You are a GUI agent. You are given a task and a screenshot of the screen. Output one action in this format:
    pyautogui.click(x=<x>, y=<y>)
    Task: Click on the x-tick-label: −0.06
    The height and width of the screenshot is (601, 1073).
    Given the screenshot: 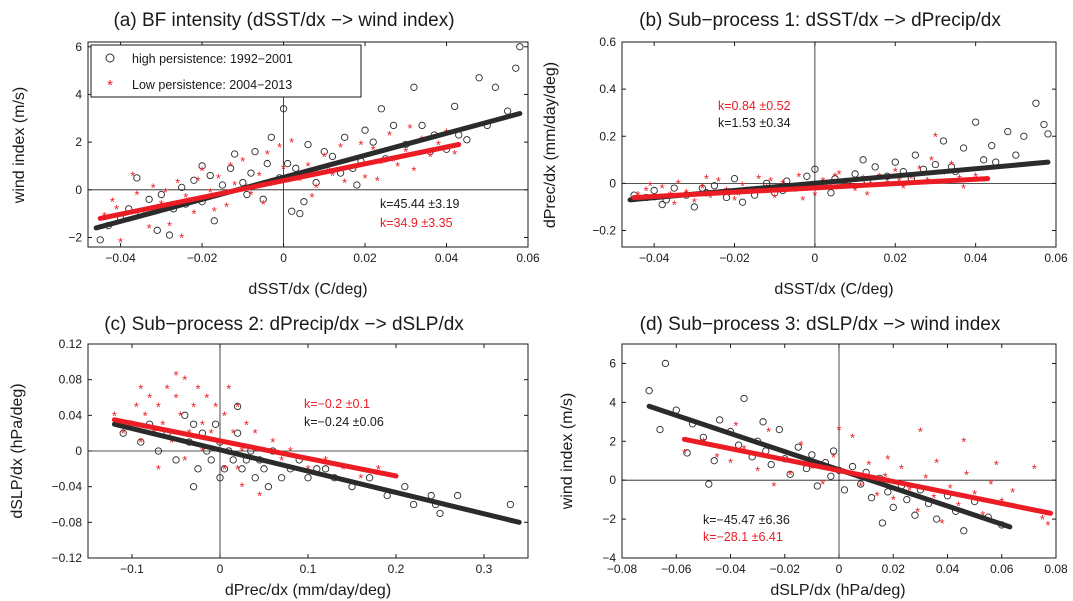 What is the action you would take?
    pyautogui.click(x=676, y=569)
    